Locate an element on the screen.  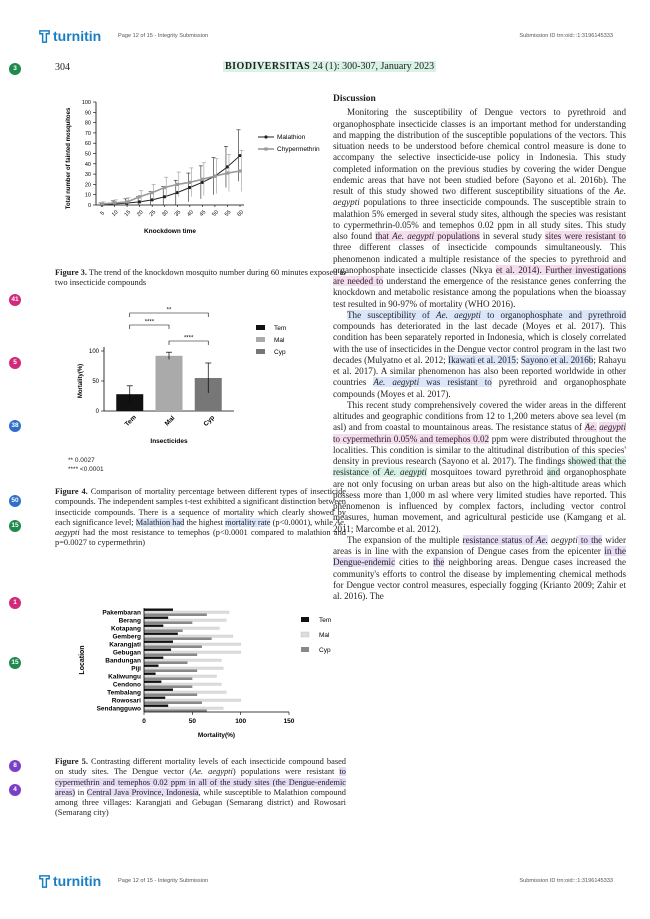
y-tick-label: 30 is located at coordinates (88, 175).